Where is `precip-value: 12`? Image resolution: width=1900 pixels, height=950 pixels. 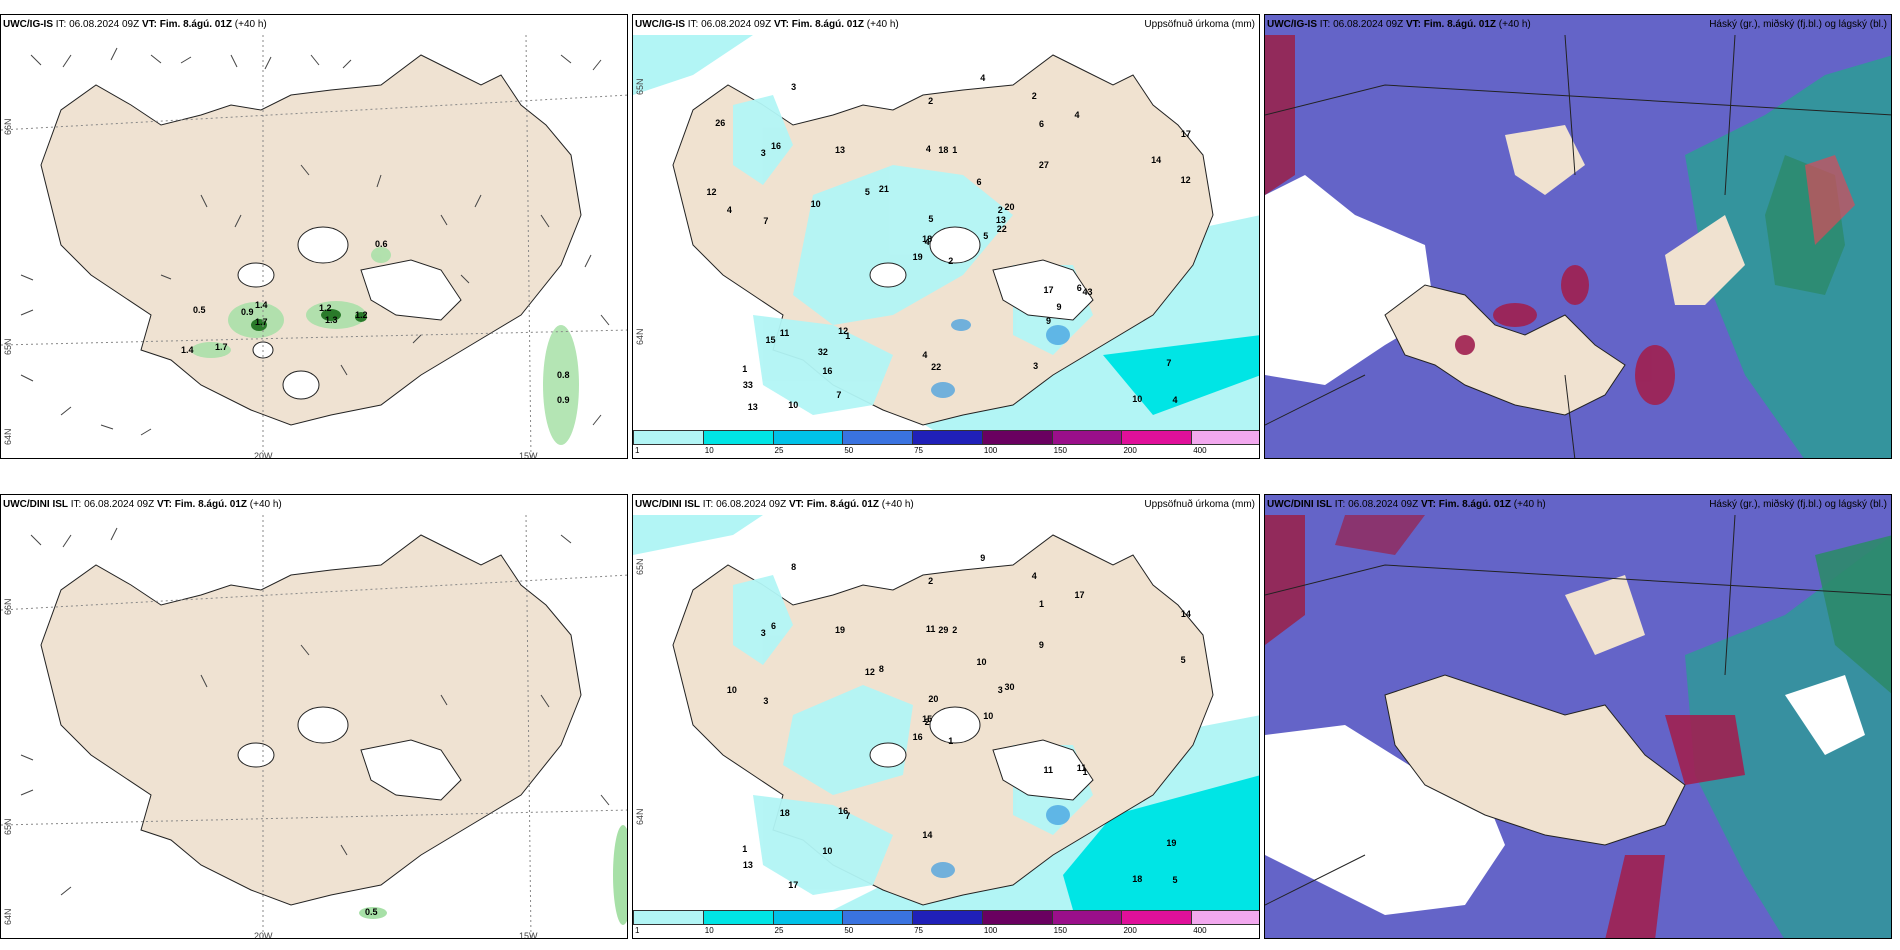
precip-value: 12 is located at coordinates (1185, 180).